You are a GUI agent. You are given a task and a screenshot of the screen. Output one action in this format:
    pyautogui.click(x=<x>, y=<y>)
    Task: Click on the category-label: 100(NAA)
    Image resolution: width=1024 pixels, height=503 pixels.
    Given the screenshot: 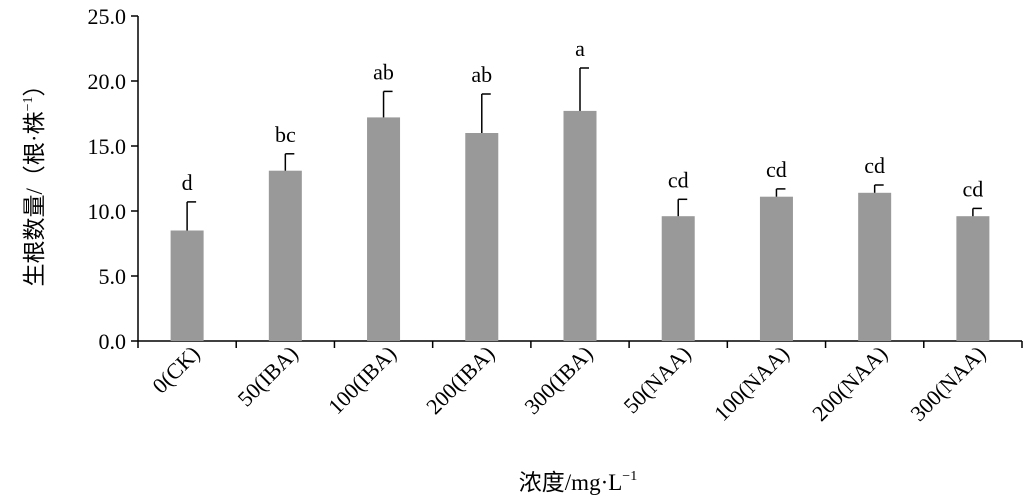 What is the action you would take?
    pyautogui.click(x=751, y=383)
    